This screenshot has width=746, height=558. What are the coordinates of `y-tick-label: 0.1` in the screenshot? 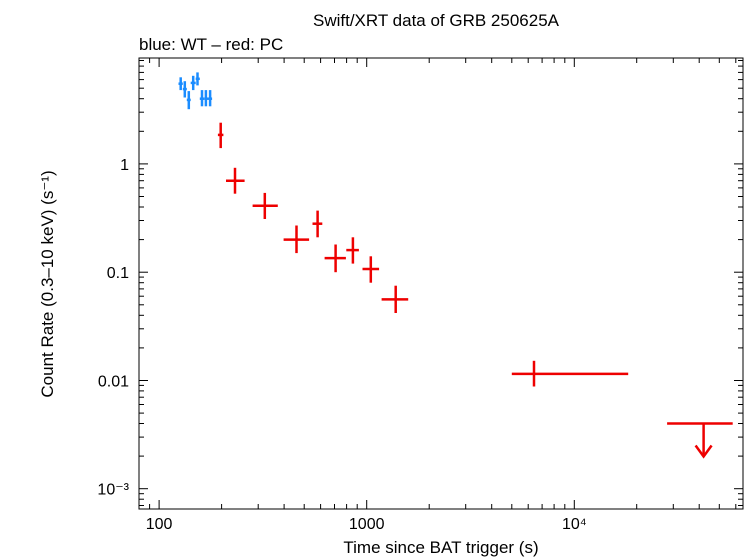 It's located at (118, 273).